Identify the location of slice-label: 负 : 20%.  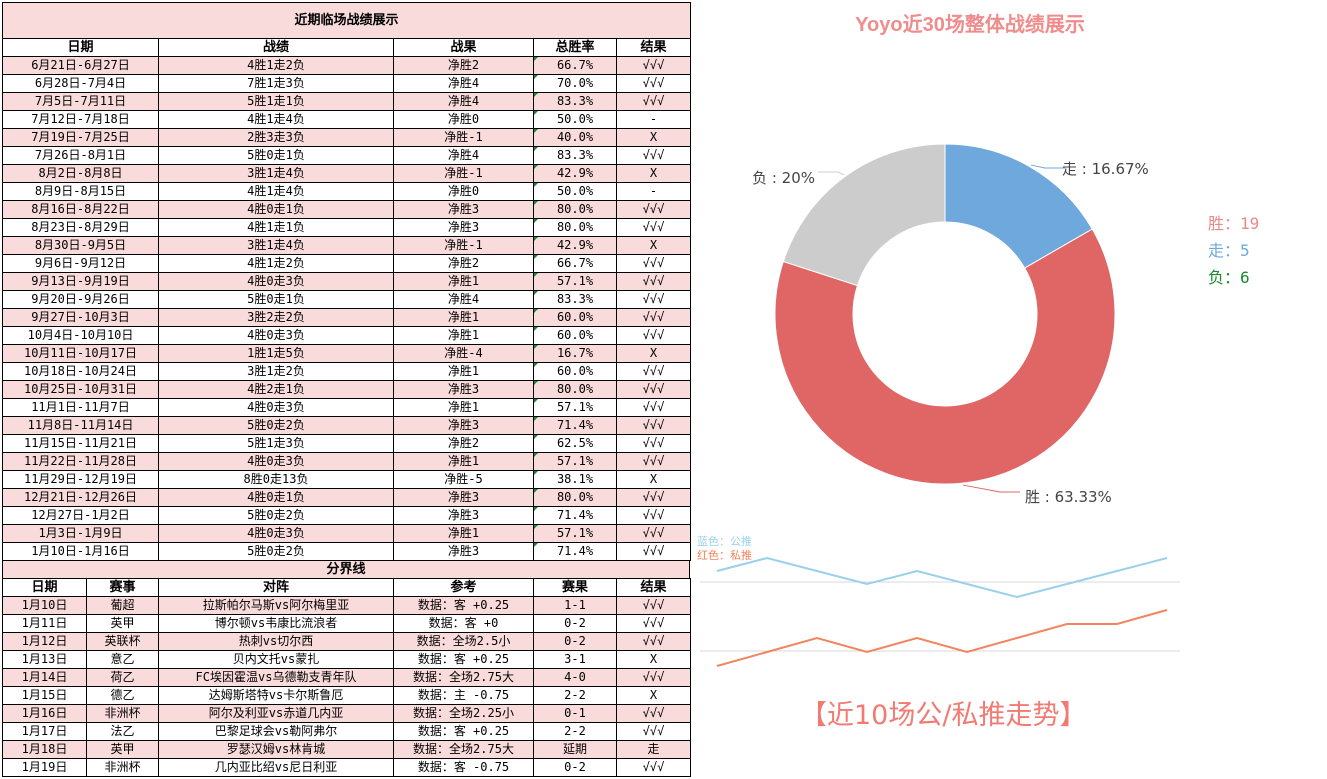
(783, 178).